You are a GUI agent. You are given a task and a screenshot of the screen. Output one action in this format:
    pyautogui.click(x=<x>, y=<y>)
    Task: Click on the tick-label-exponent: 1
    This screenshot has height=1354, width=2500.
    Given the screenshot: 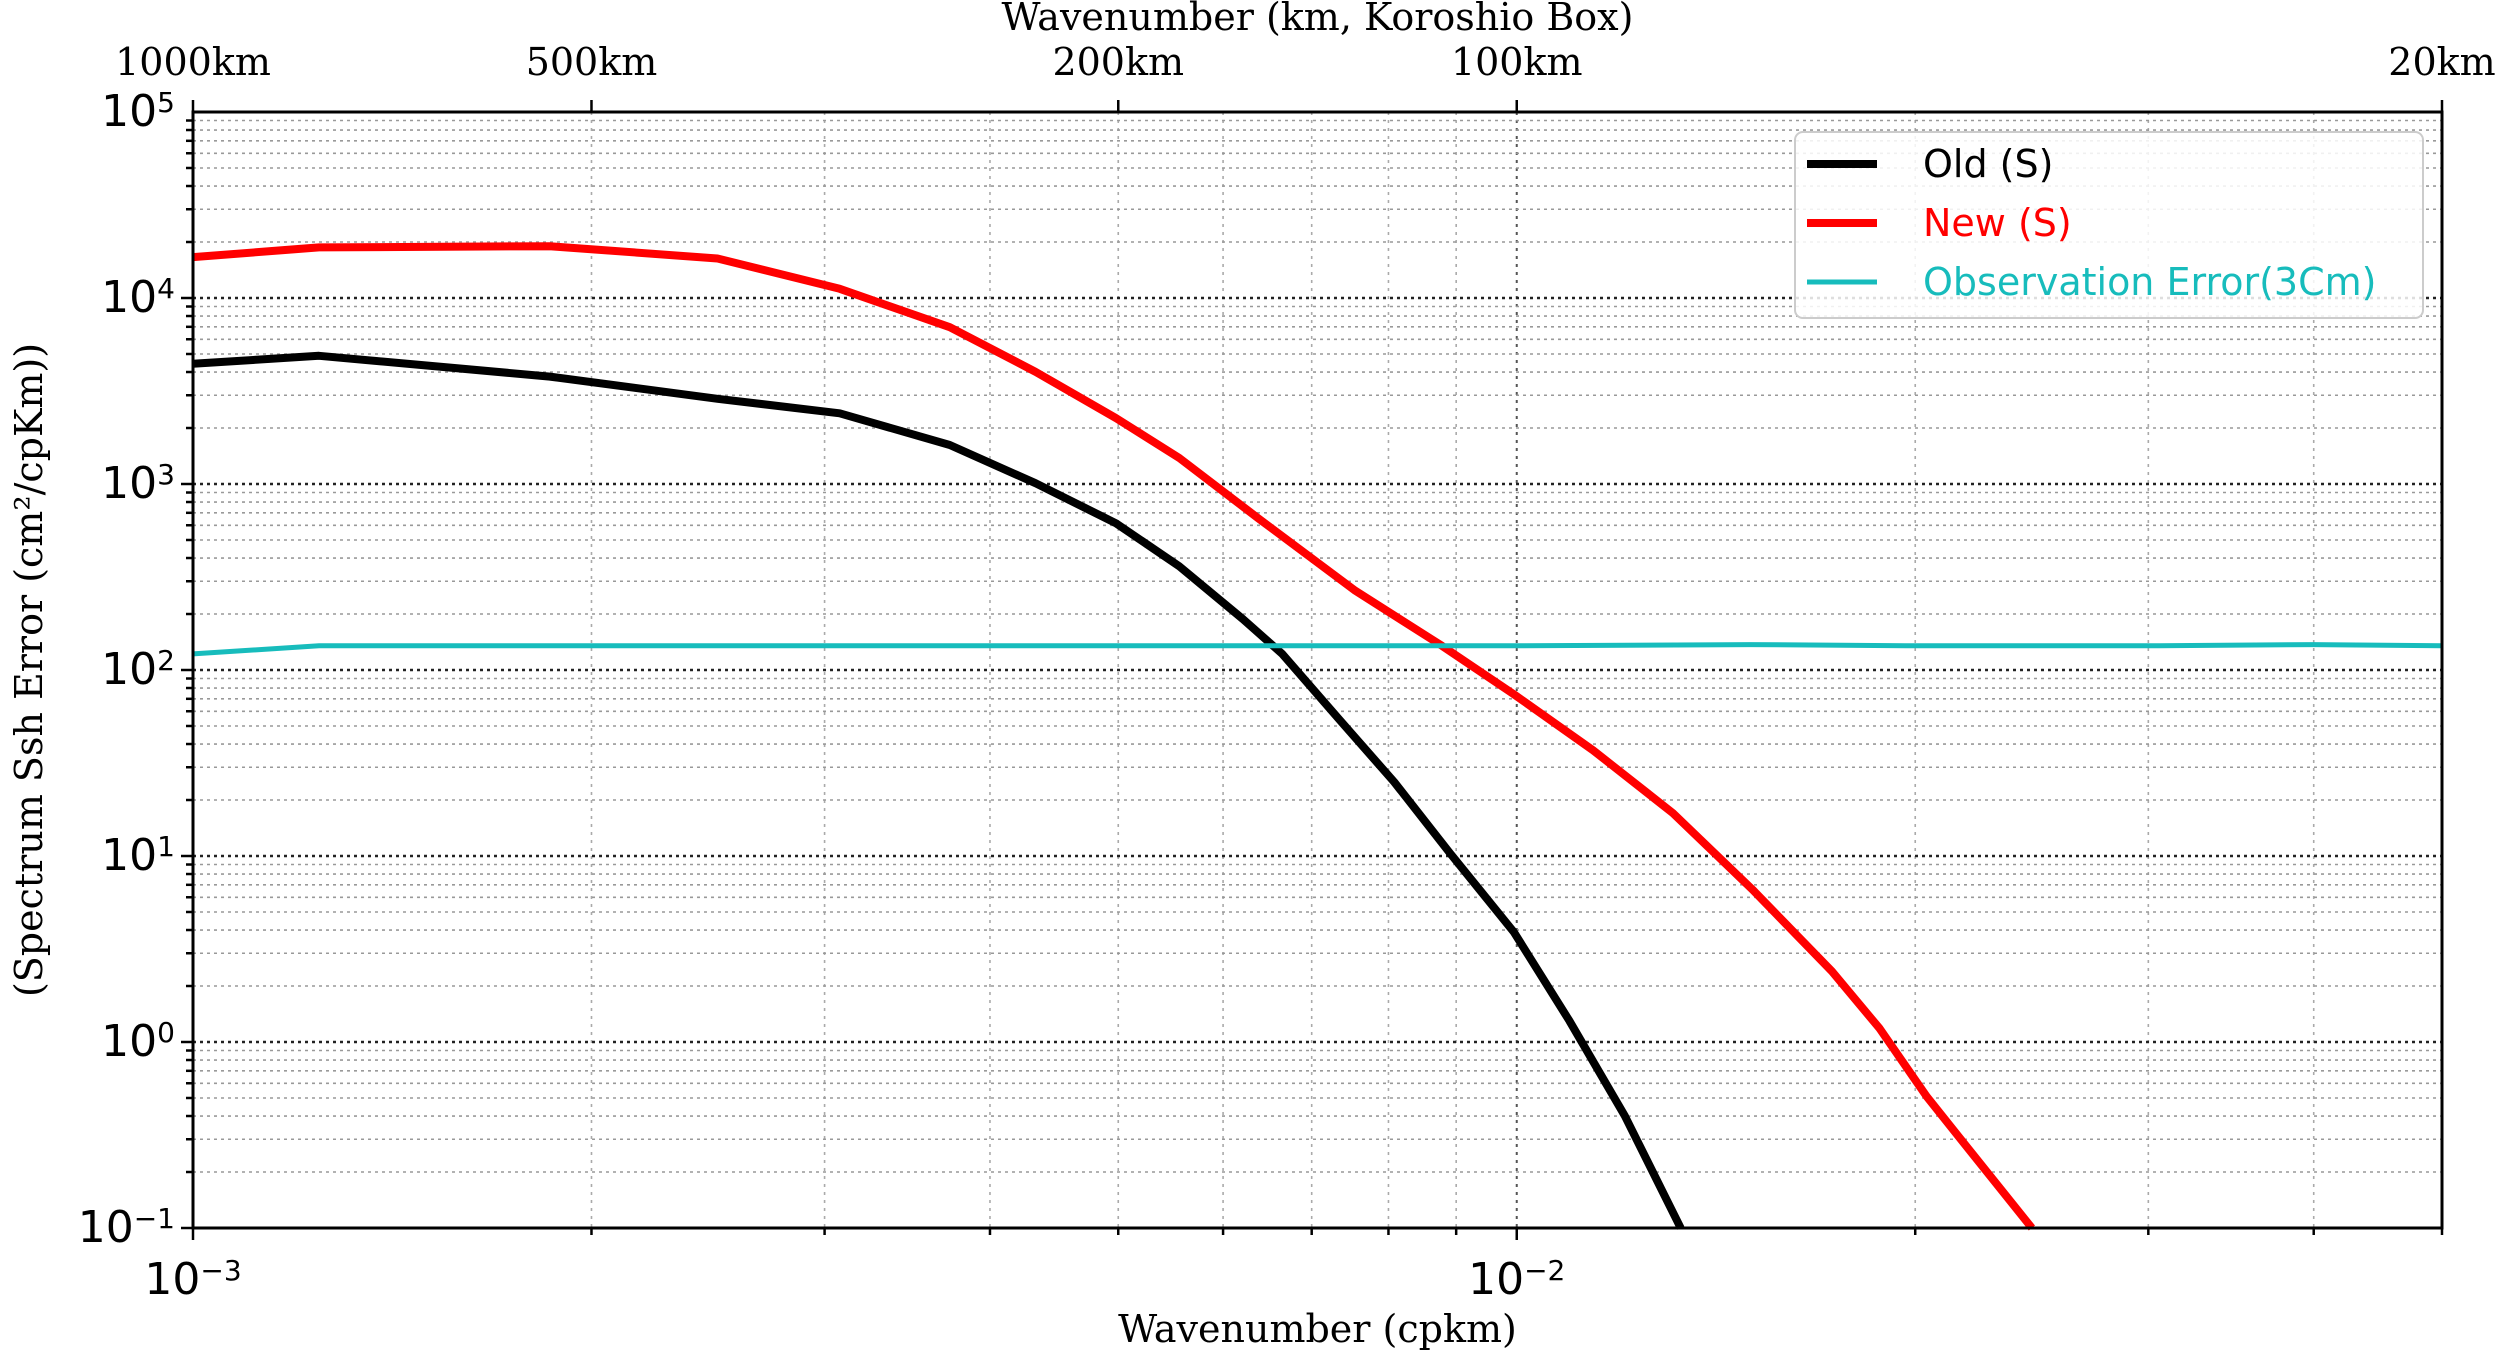 What is the action you would take?
    pyautogui.click(x=166, y=846)
    